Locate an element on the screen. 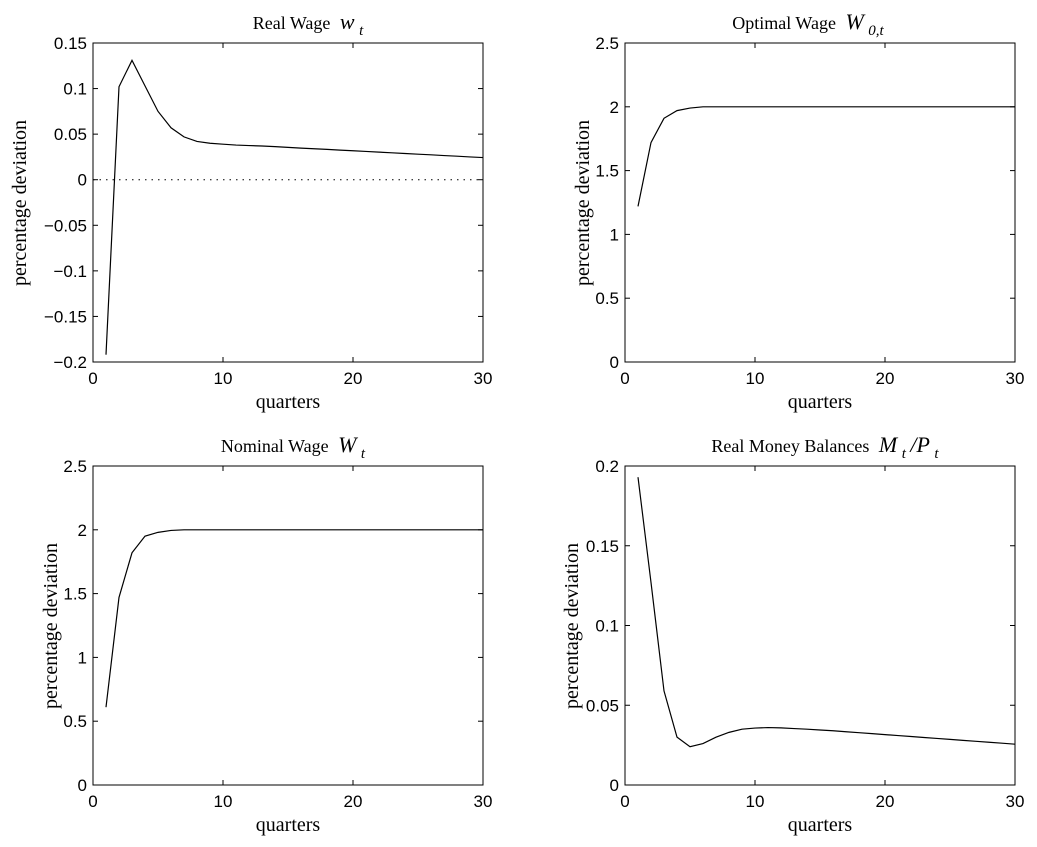 Image resolution: width=1037 pixels, height=847 pixels. chart-title: Real Wage w t is located at coordinates (308, 24).